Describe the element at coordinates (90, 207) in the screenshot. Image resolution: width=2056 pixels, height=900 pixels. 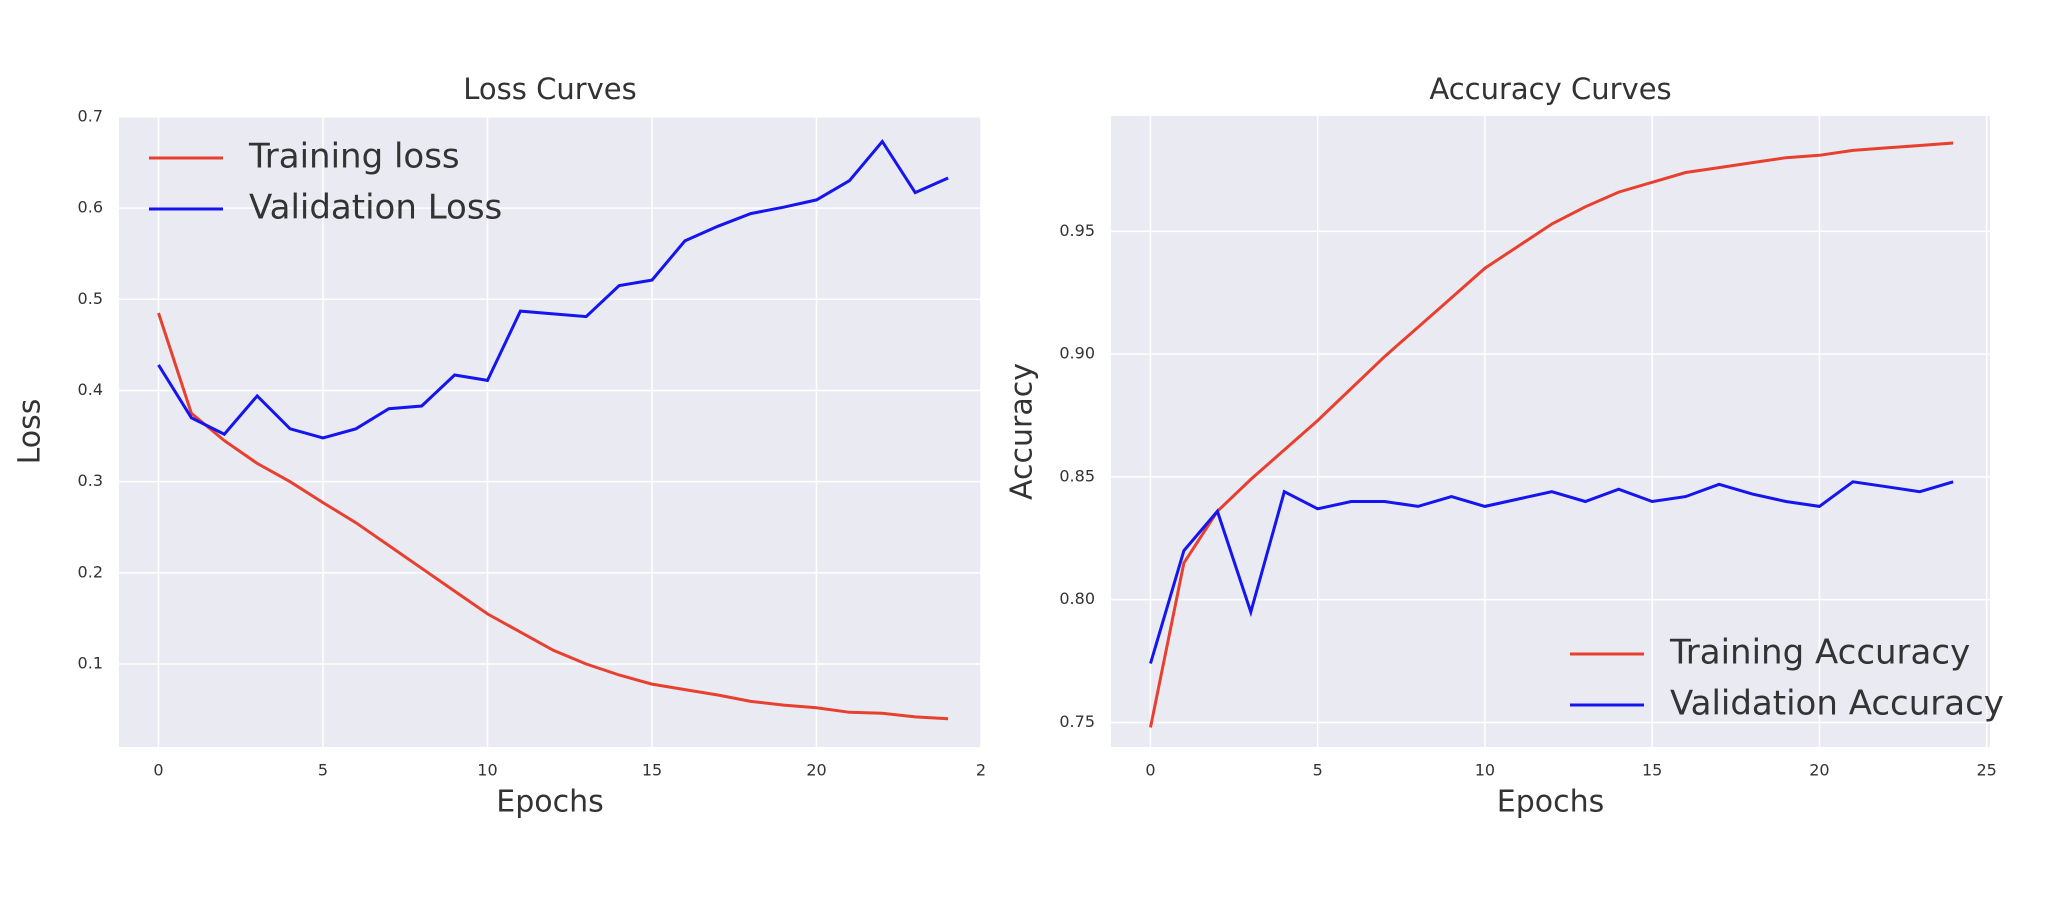
I see `y-tick-label: 0.6` at that location.